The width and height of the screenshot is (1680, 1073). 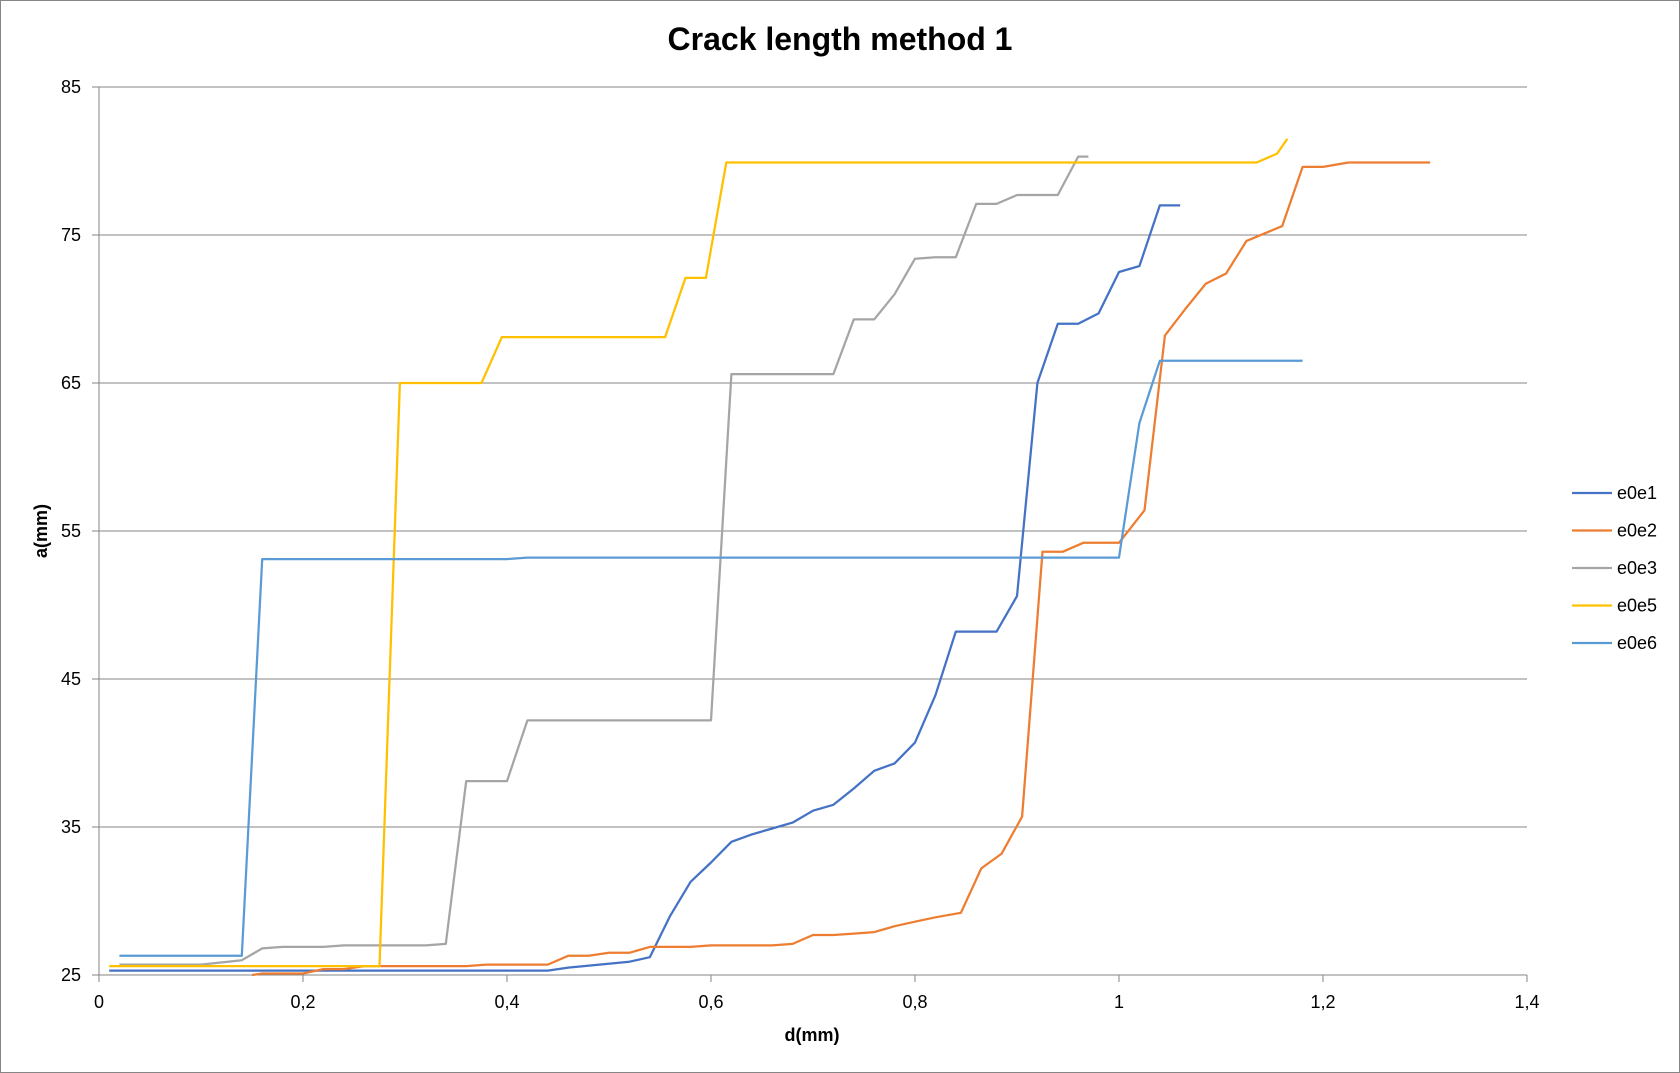 What do you see at coordinates (506, 1002) in the screenshot?
I see `x-tick-label: 0,4` at bounding box center [506, 1002].